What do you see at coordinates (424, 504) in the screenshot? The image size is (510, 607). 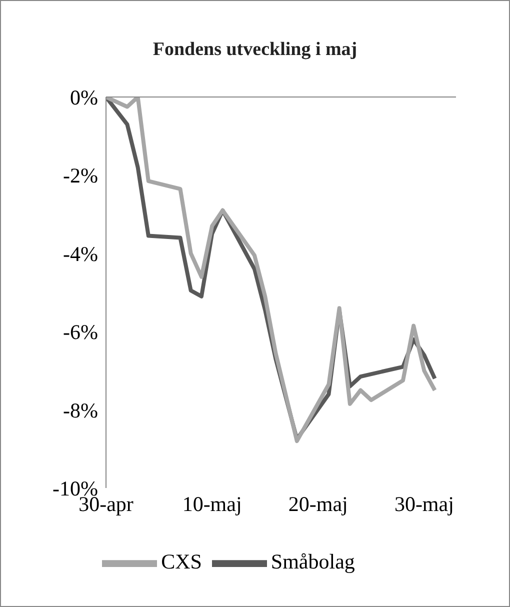 I see `x-tick-label: 30-maj` at bounding box center [424, 504].